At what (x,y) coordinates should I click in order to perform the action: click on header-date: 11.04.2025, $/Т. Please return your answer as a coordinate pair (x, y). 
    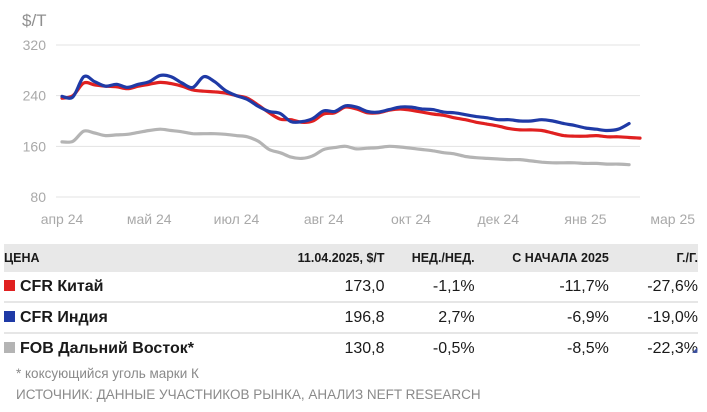
    Looking at the image, I should click on (310, 258).